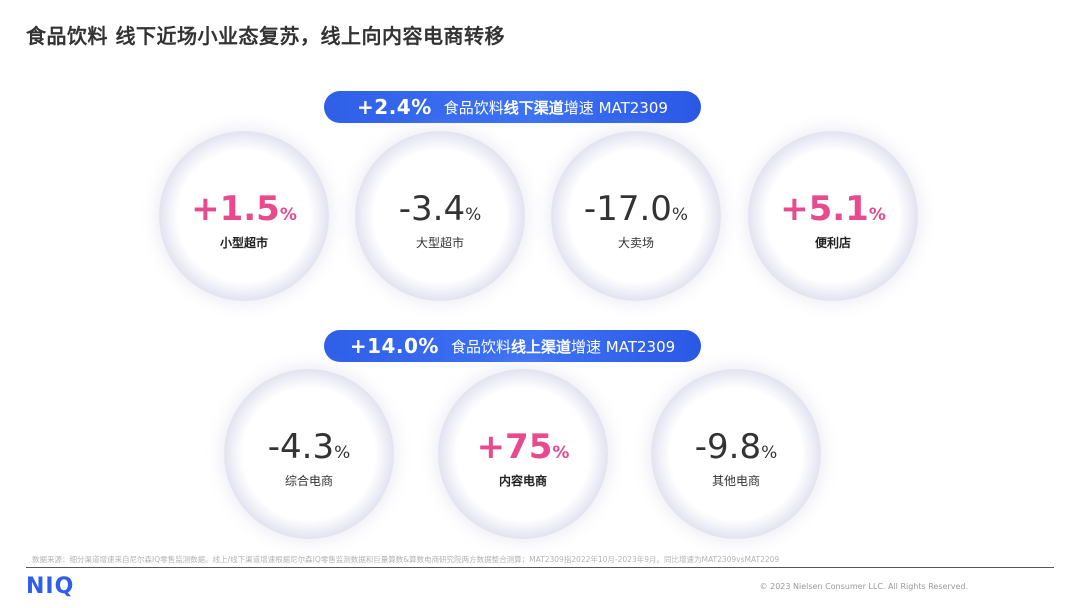 Image resolution: width=1080 pixels, height=608 pixels. I want to click on offline-growth-label: 食品饮料线下渠道增速 MAT2309, so click(555, 107).